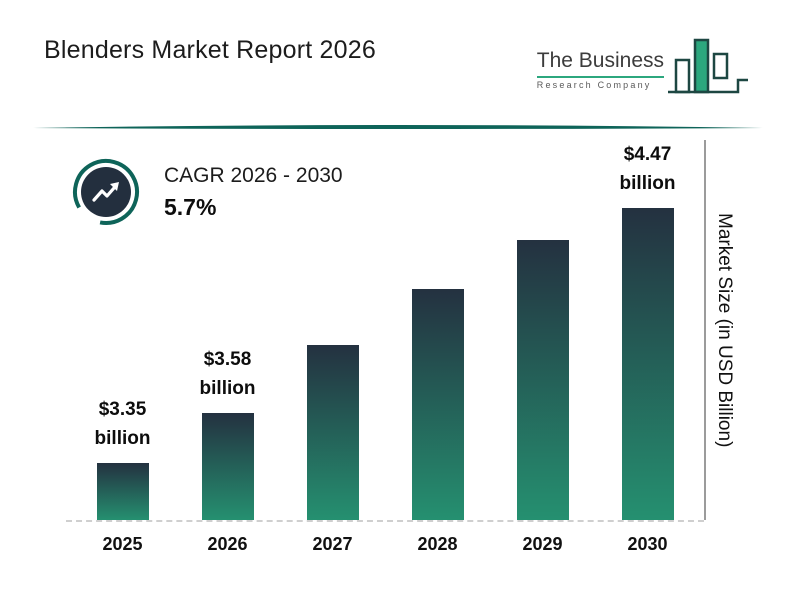 The height and width of the screenshot is (600, 800). Describe the element at coordinates (122, 491) in the screenshot. I see `bar-2025` at that location.